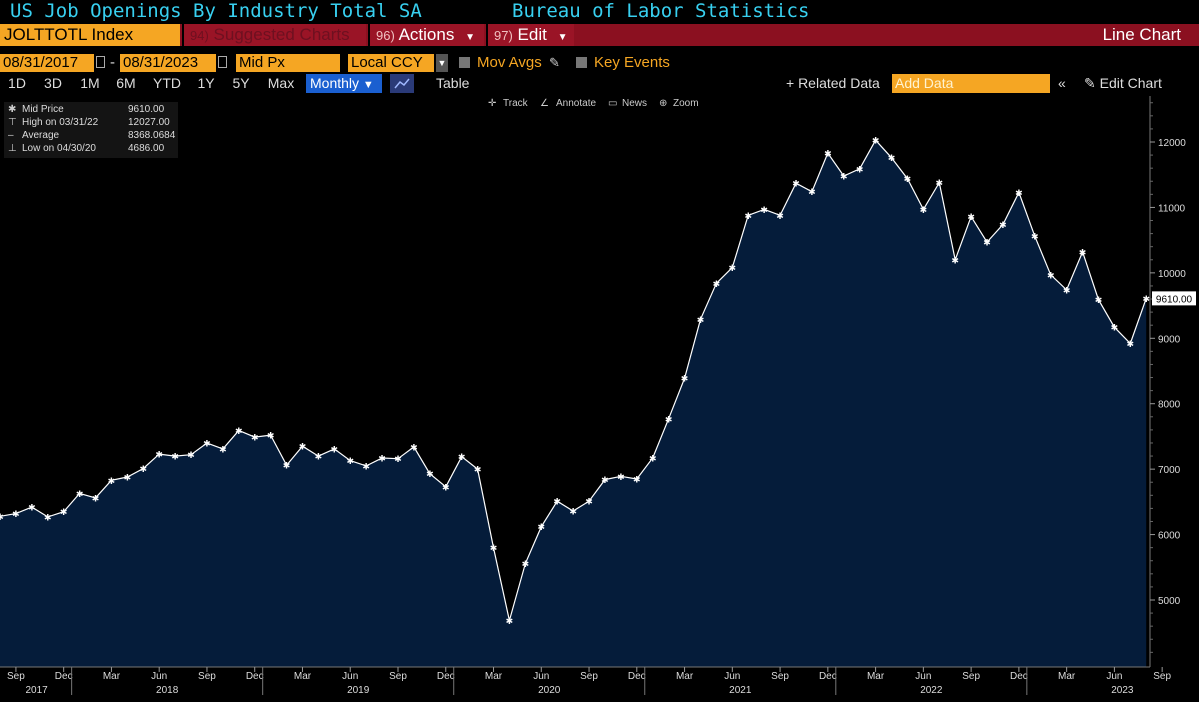 The width and height of the screenshot is (1199, 702). Describe the element at coordinates (1169, 405) in the screenshot. I see `y-tick-label: 8000` at that location.